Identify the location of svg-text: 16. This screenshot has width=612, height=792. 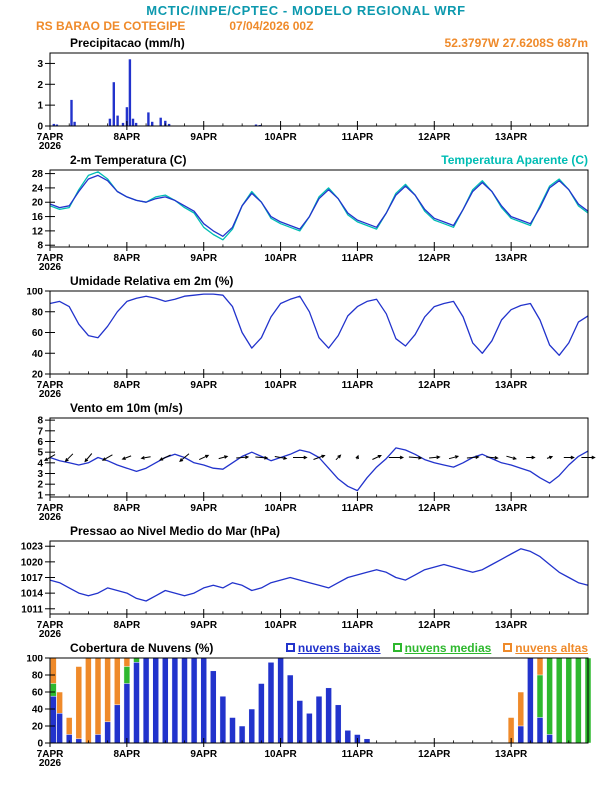
(38, 217).